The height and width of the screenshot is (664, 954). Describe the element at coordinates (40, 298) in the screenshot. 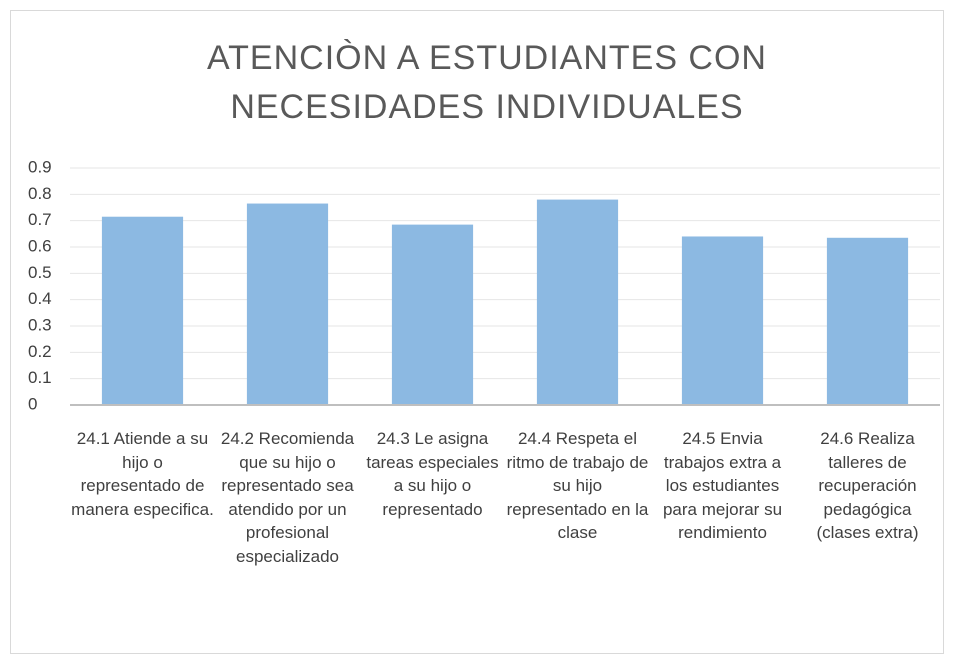

I see `y-tick-label: 0.4` at that location.